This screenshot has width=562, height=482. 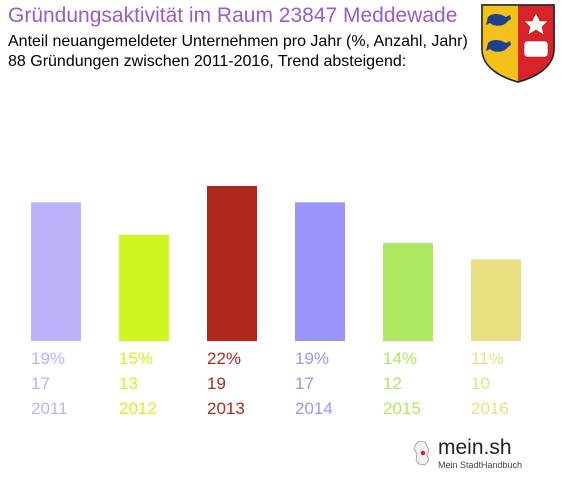 What do you see at coordinates (487, 358) in the screenshot?
I see `percent-label-2016: 11%` at bounding box center [487, 358].